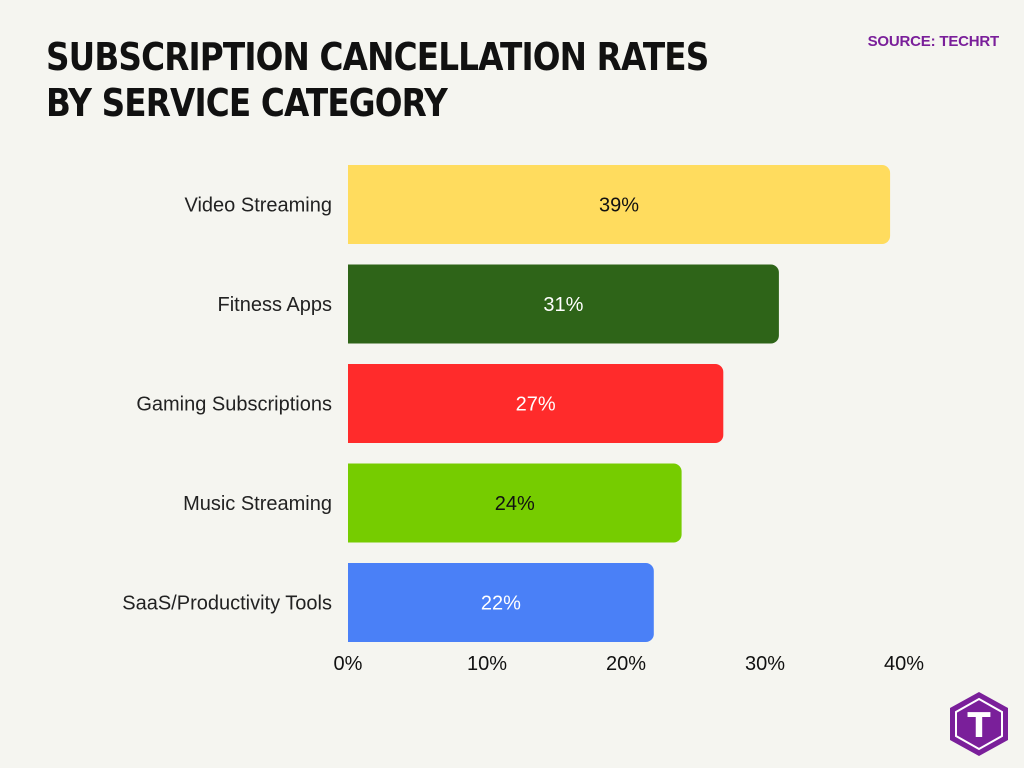 This screenshot has width=1024, height=768. Describe the element at coordinates (234, 405) in the screenshot. I see `category-label-gaming-subscriptions: Gaming Subscriptions` at that location.